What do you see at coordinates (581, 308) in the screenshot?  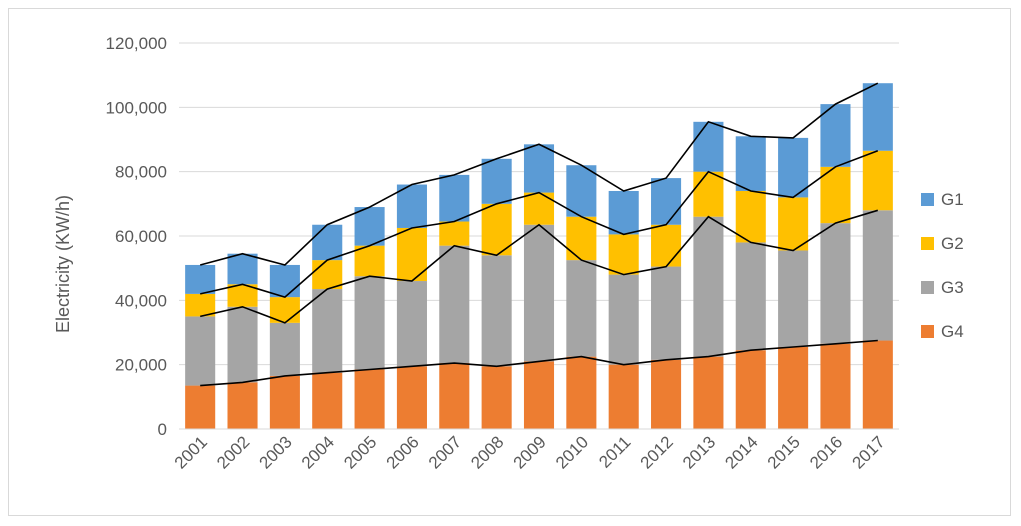 I see `bar-g3-2010` at bounding box center [581, 308].